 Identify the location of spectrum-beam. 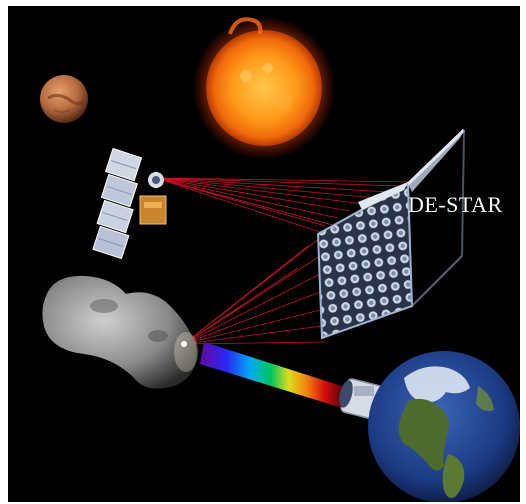
(274, 375).